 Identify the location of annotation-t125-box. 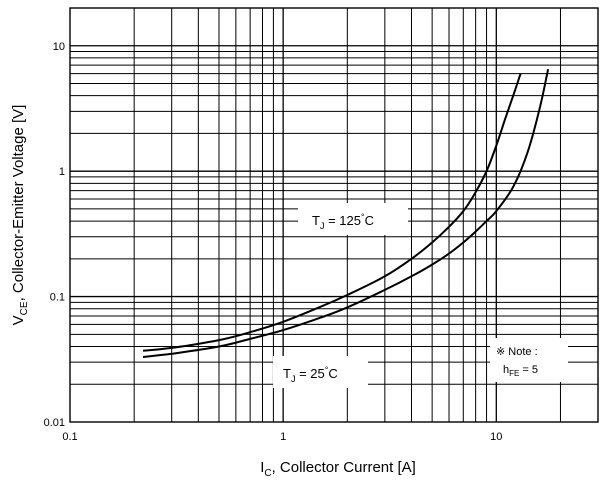
(353, 219).